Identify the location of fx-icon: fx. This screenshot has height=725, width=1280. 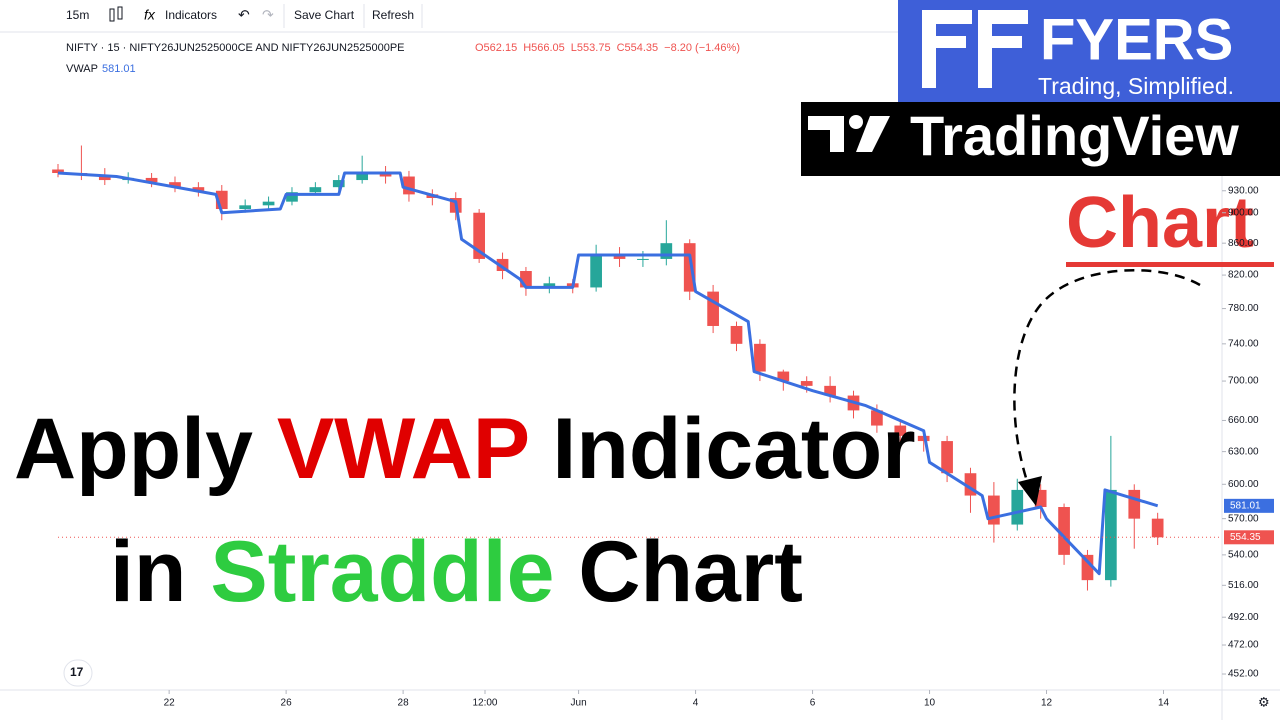
(150, 15).